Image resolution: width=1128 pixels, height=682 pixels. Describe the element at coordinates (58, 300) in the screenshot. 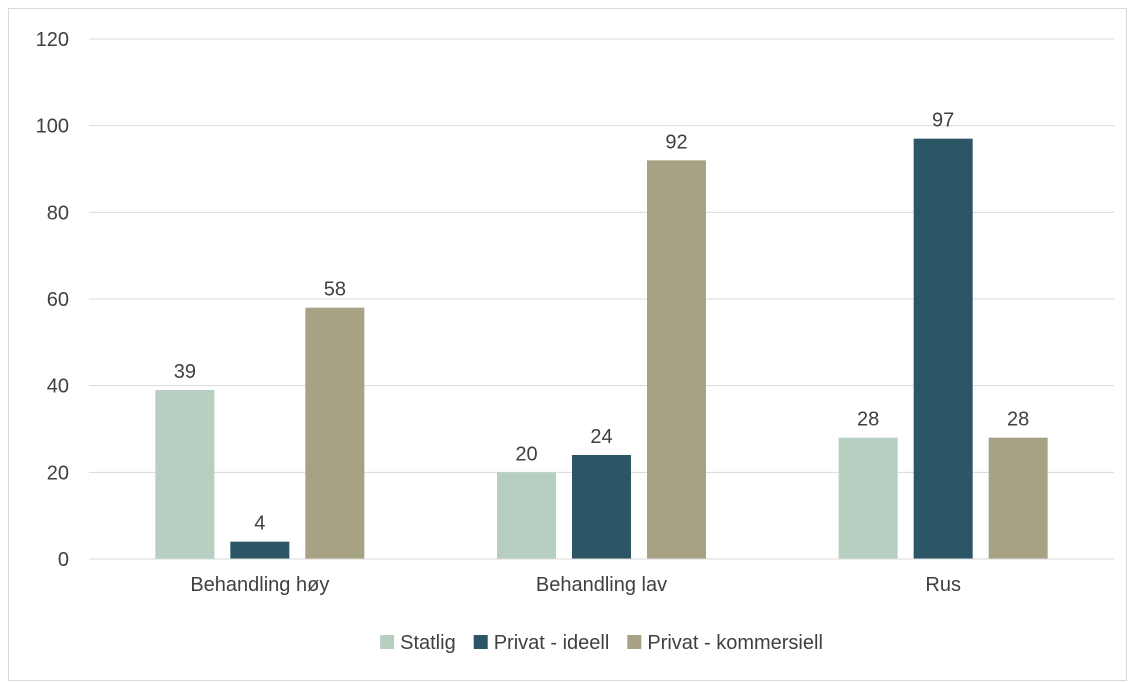

I see `y-tick-label: 60` at that location.